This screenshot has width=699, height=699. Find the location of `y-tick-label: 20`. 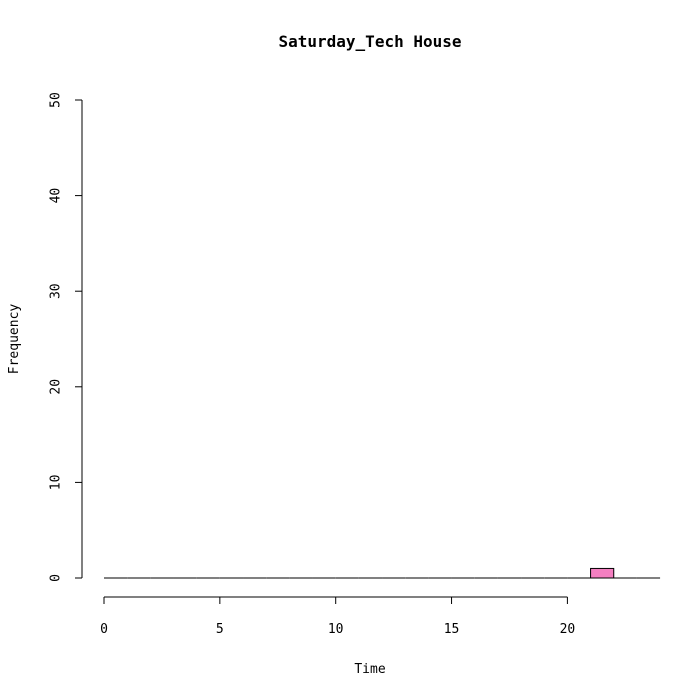

y-tick-label: 20 is located at coordinates (56, 387).